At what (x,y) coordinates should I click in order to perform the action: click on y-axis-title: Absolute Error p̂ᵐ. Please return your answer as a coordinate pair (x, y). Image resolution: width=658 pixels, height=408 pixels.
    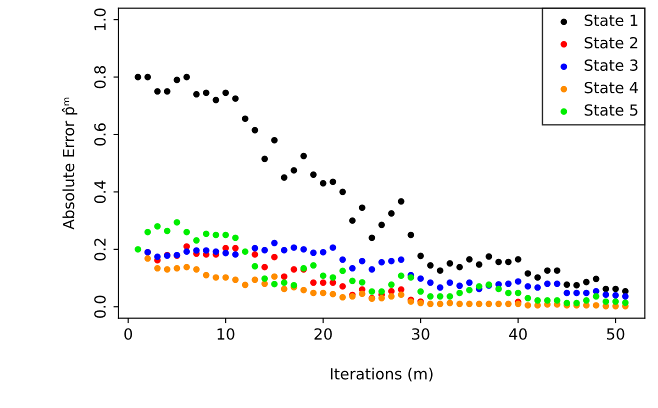
    Looking at the image, I should click on (70, 164).